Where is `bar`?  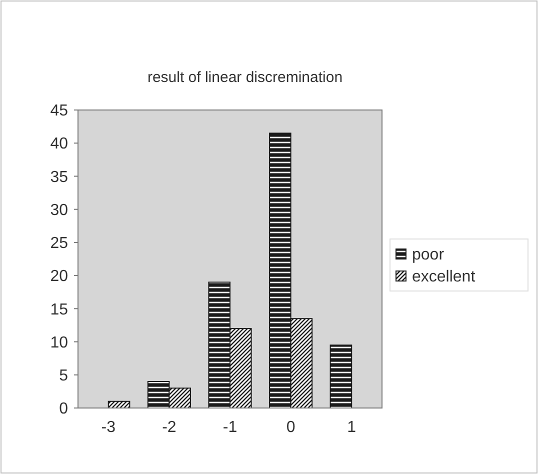 bar is located at coordinates (341, 376).